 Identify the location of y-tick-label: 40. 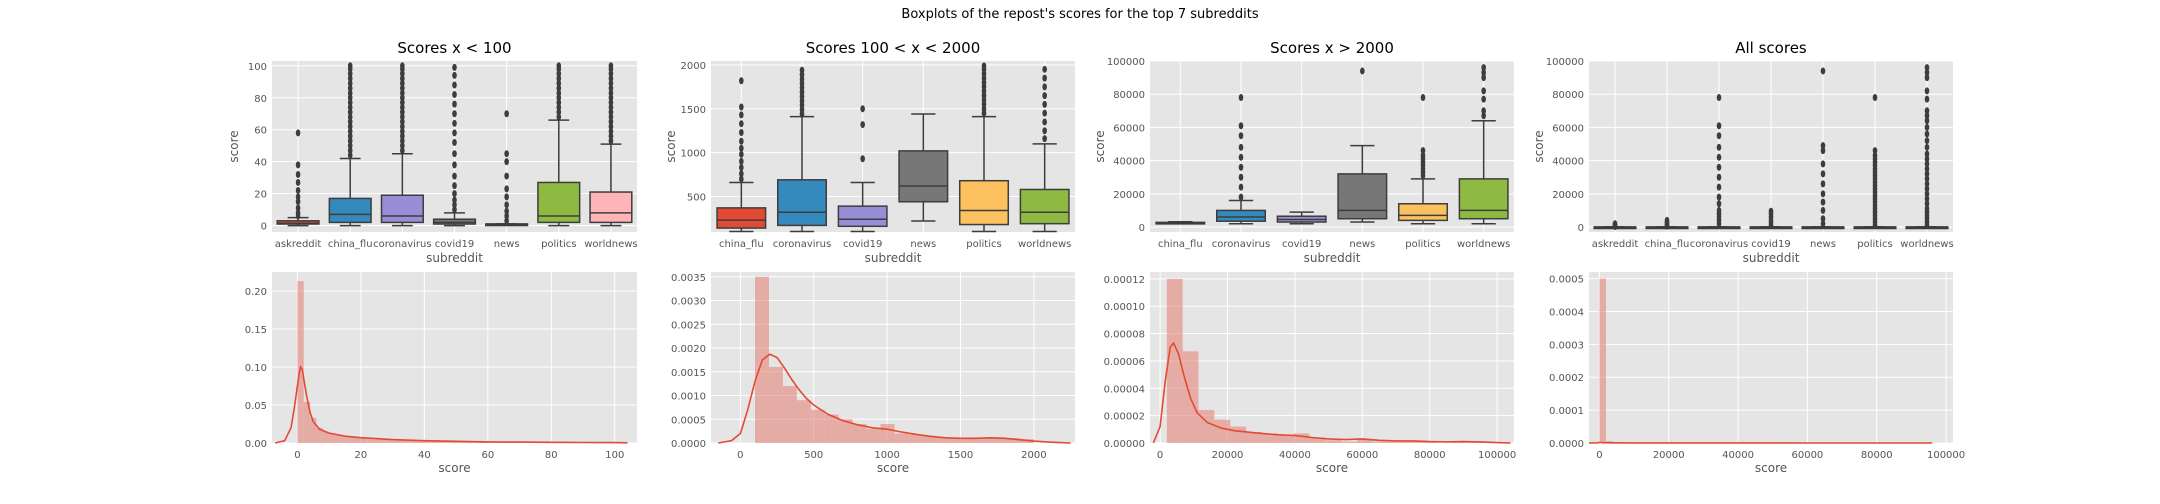
(260, 163).